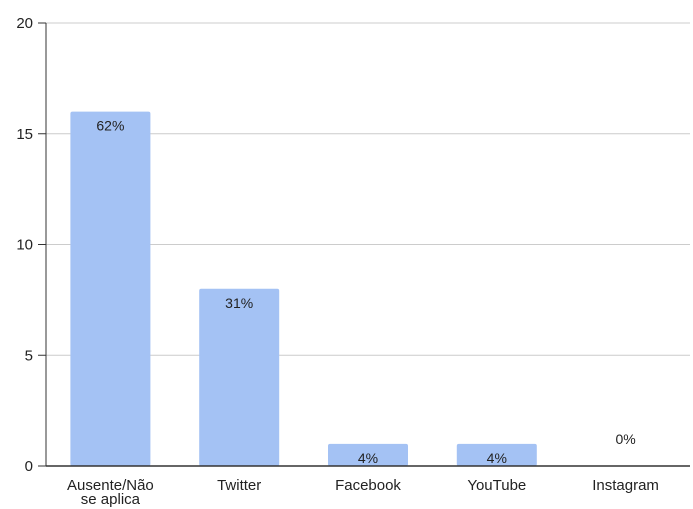 This screenshot has height=509, width=693. What do you see at coordinates (239, 485) in the screenshot?
I see `x-category-label-twitter: Twitter` at bounding box center [239, 485].